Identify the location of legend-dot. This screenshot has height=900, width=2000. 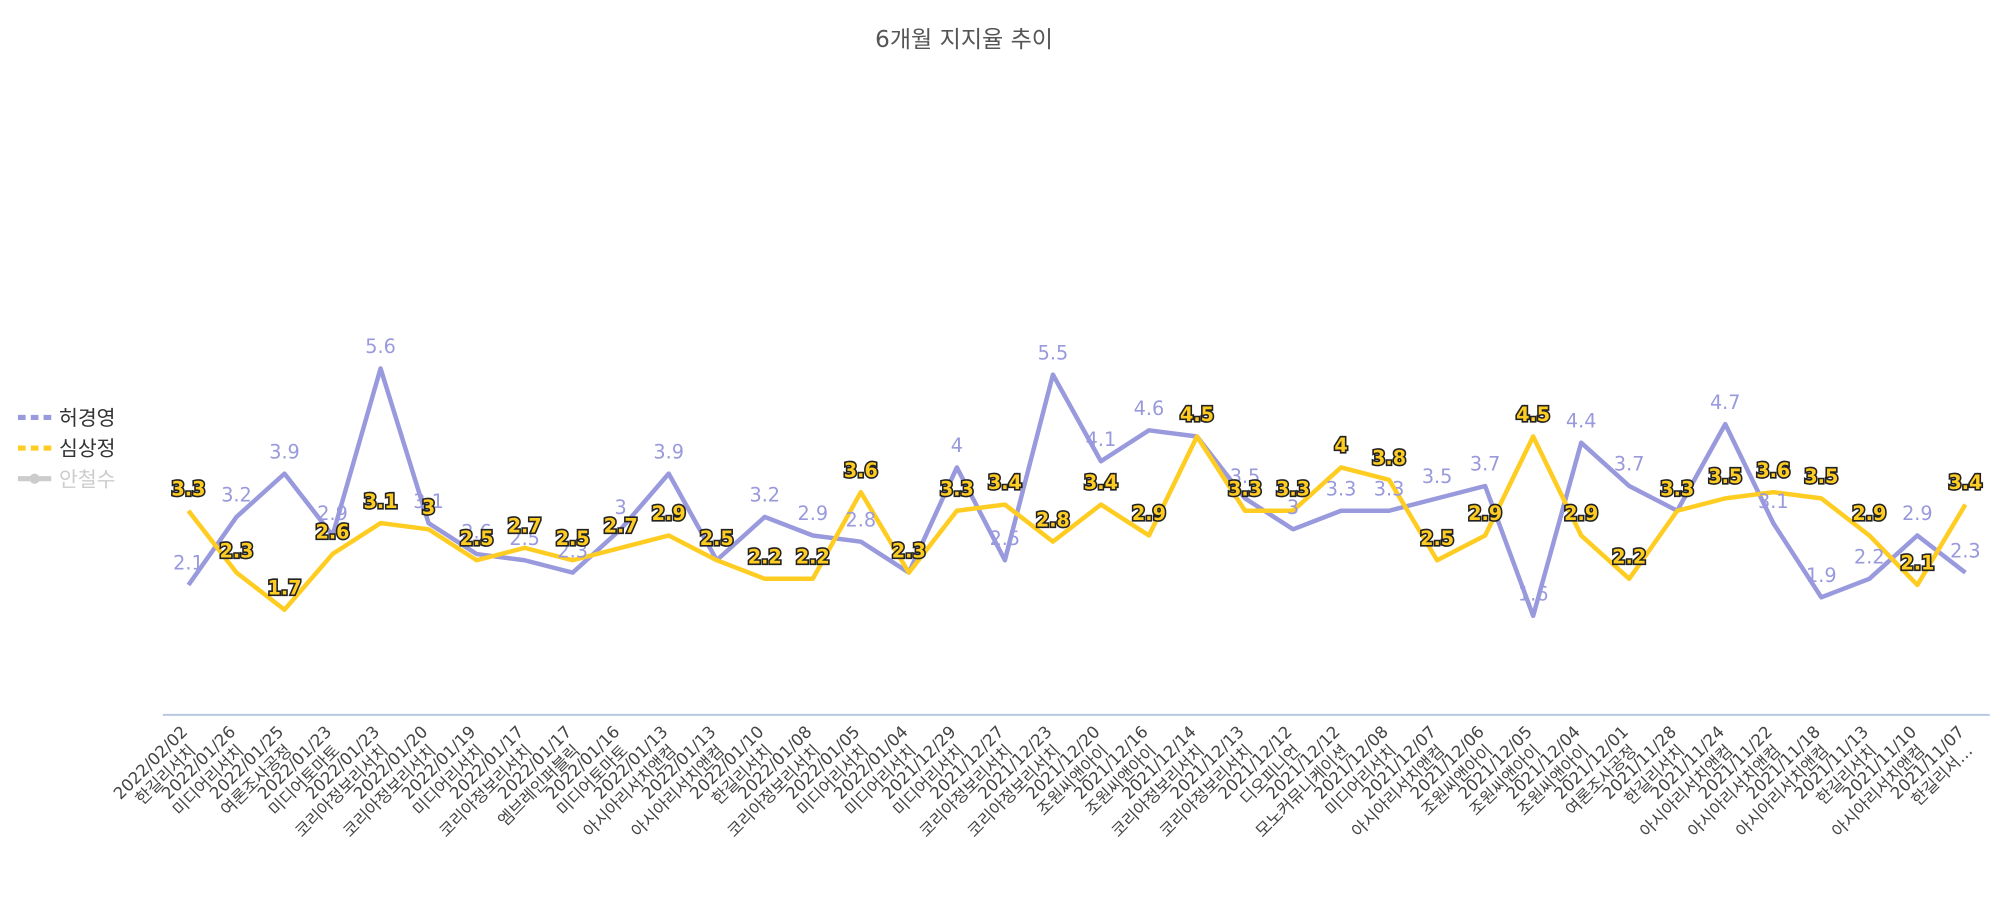
(34, 478).